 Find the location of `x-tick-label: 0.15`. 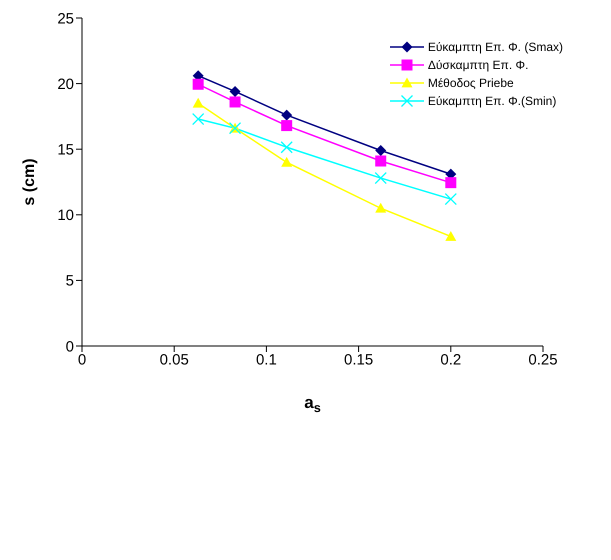

x-tick-label: 0.15 is located at coordinates (359, 360).